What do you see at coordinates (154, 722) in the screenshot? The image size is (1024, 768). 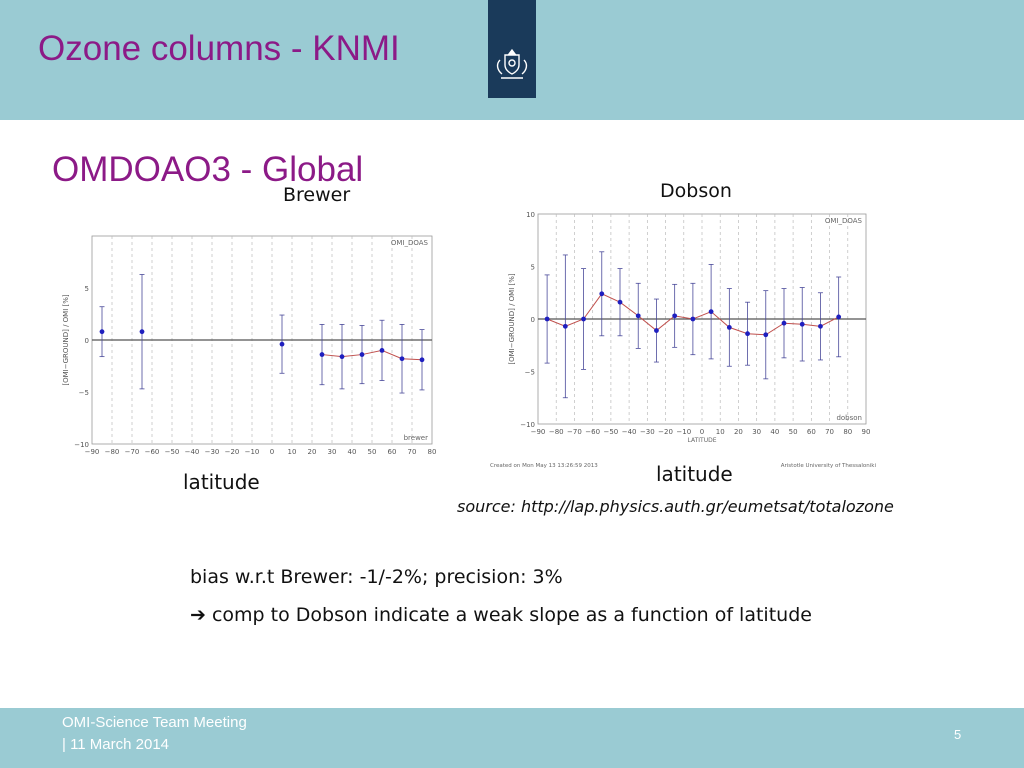 I see `footer-meeting: OMI-Science Team Meeting` at bounding box center [154, 722].